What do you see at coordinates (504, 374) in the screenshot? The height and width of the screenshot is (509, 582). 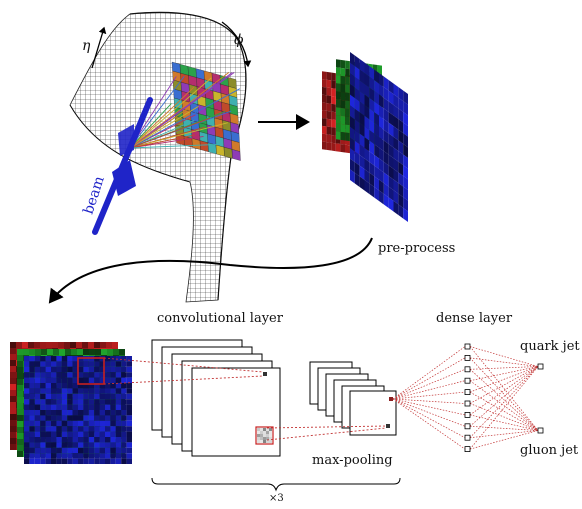 I see `dense-to-output-link` at bounding box center [504, 374].